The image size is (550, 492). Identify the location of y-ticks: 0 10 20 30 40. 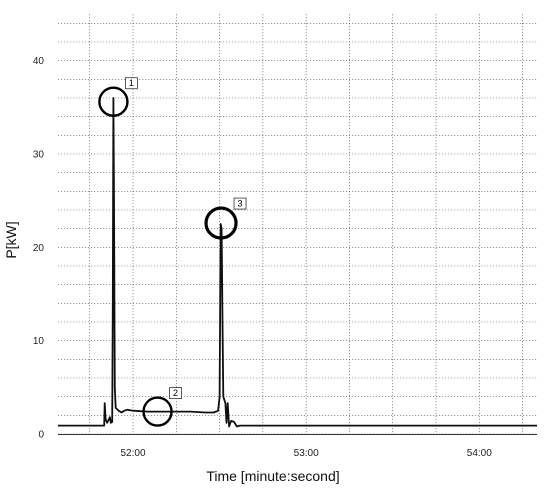
(39, 248).